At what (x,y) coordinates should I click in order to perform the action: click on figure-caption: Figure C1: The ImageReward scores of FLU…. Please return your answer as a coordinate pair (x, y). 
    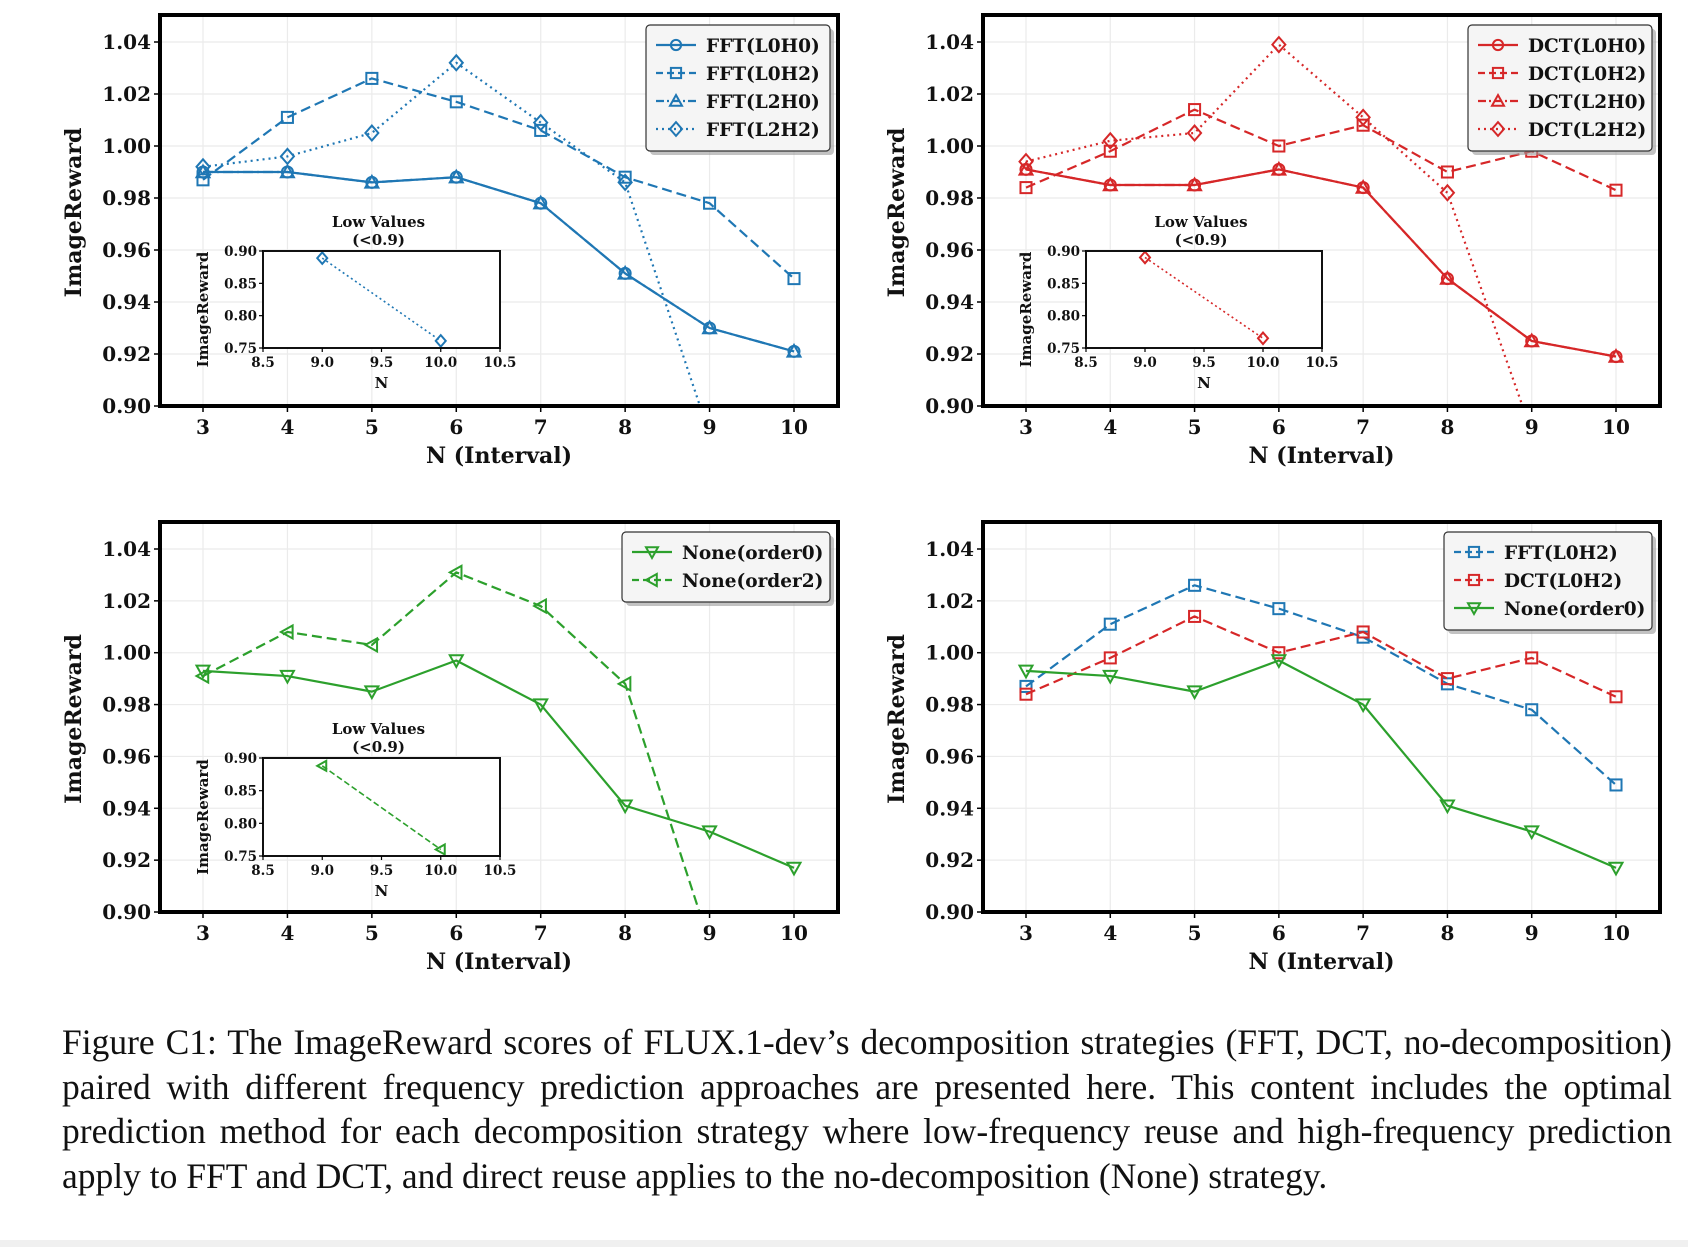
    Looking at the image, I should click on (867, 1109).